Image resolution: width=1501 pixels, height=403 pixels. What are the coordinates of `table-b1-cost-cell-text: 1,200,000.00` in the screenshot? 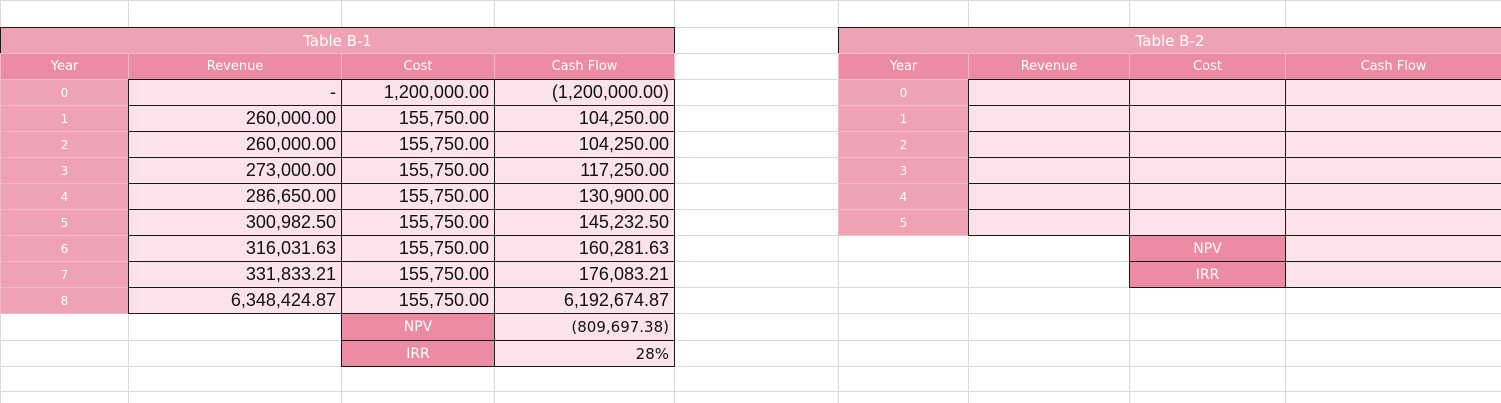 It's located at (436, 92).